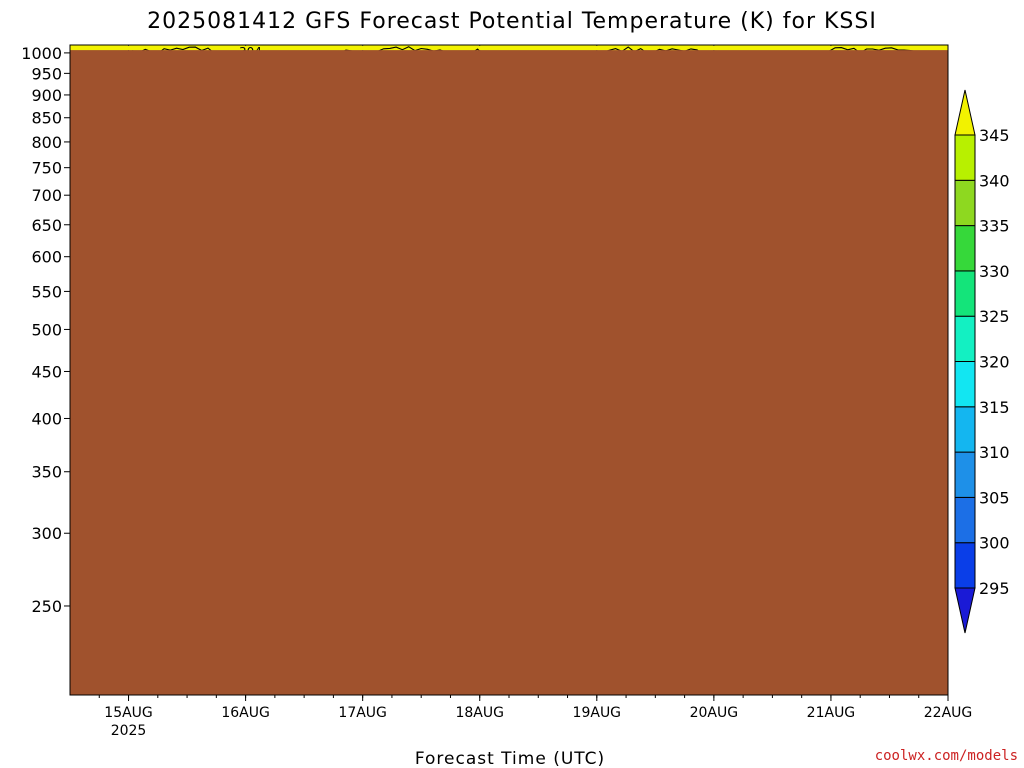 Image resolution: width=1024 pixels, height=768 pixels. What do you see at coordinates (965, 112) in the screenshot?
I see `colorbar-extend-top` at bounding box center [965, 112].